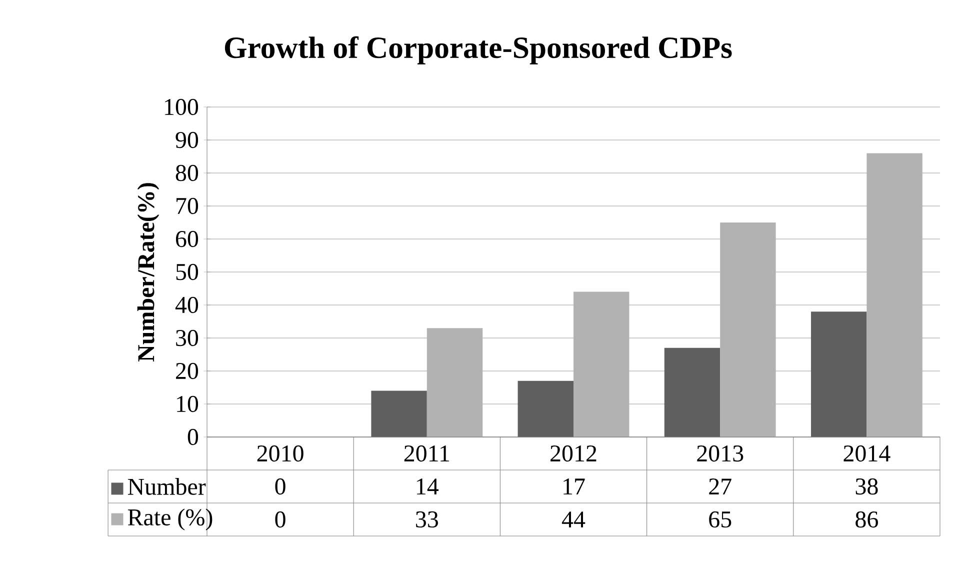 This screenshot has height=577, width=957. Describe the element at coordinates (187, 404) in the screenshot. I see `y-tick-label: 10` at that location.